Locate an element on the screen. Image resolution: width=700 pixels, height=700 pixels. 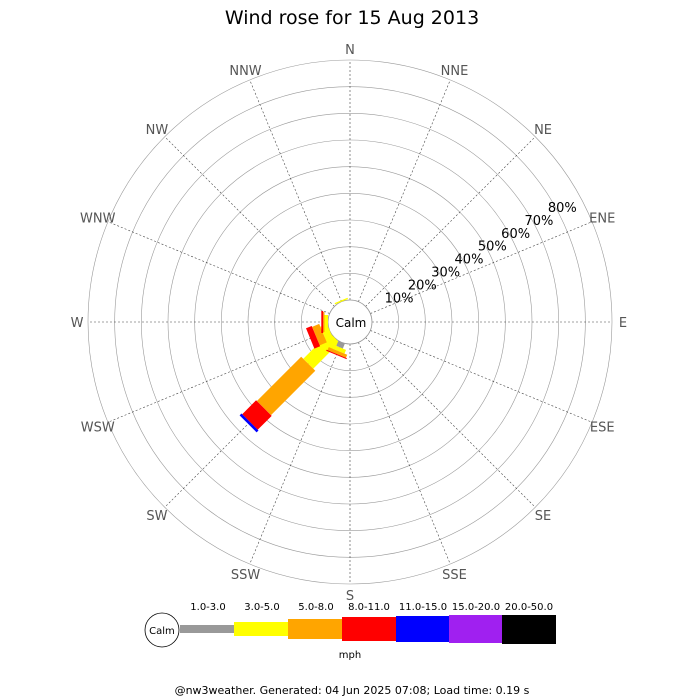
legend-calm-label: Calm is located at coordinates (162, 631).